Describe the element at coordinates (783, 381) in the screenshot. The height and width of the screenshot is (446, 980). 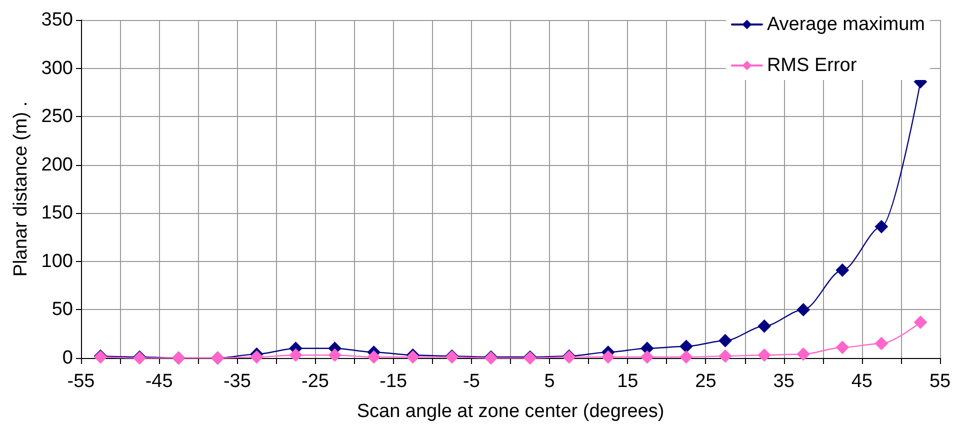
I see `x-tick-label: 35` at that location.